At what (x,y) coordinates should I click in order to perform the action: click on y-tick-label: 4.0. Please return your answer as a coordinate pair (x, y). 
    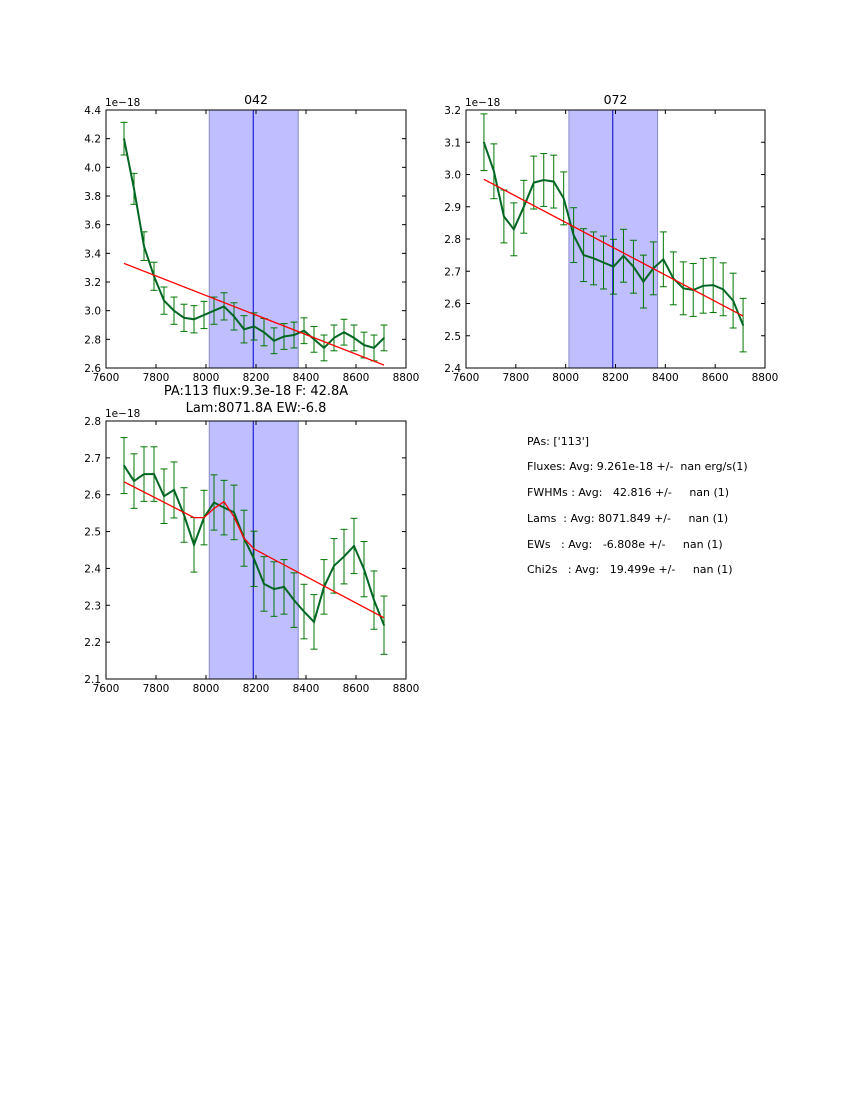
    Looking at the image, I should click on (92, 168).